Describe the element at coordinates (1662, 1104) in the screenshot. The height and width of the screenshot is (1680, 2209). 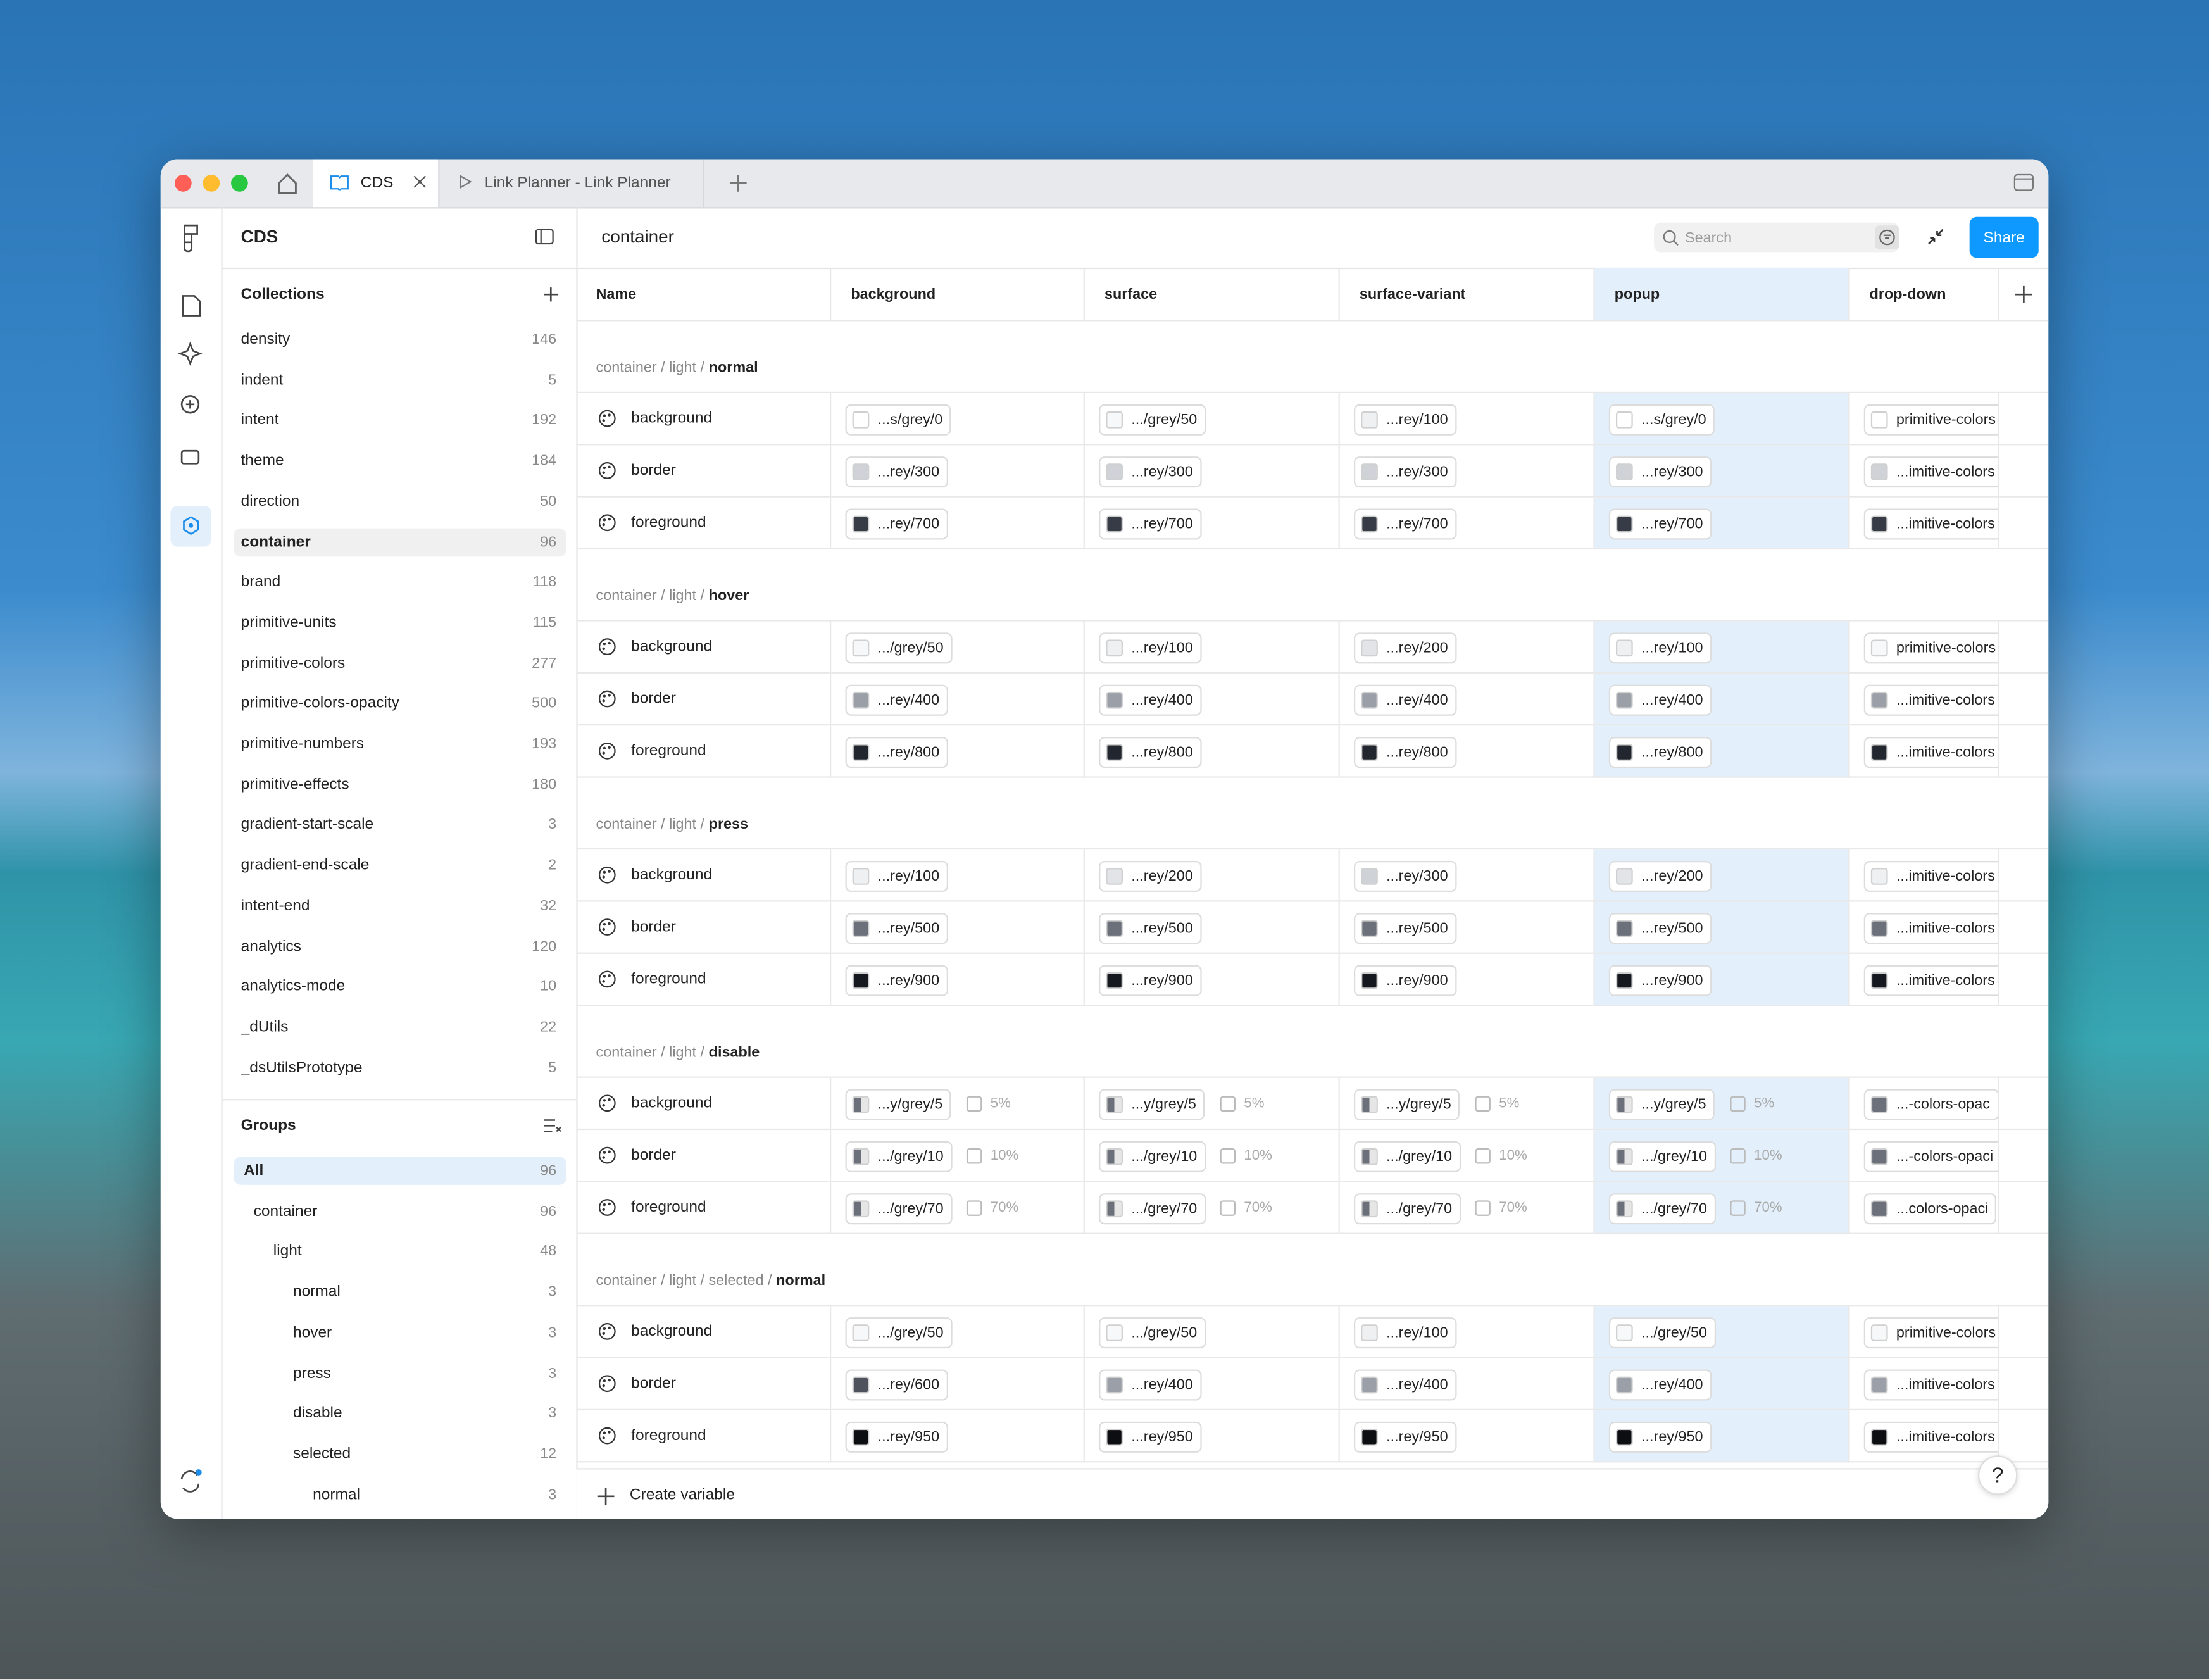
I see `alias-chip: ...y/grey/5` at that location.